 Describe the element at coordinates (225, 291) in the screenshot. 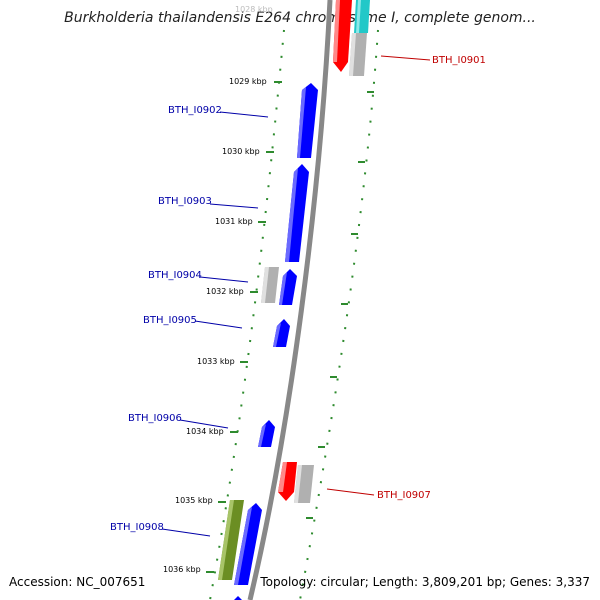

I see `kbp-label-1032: 1032 kbp` at that location.